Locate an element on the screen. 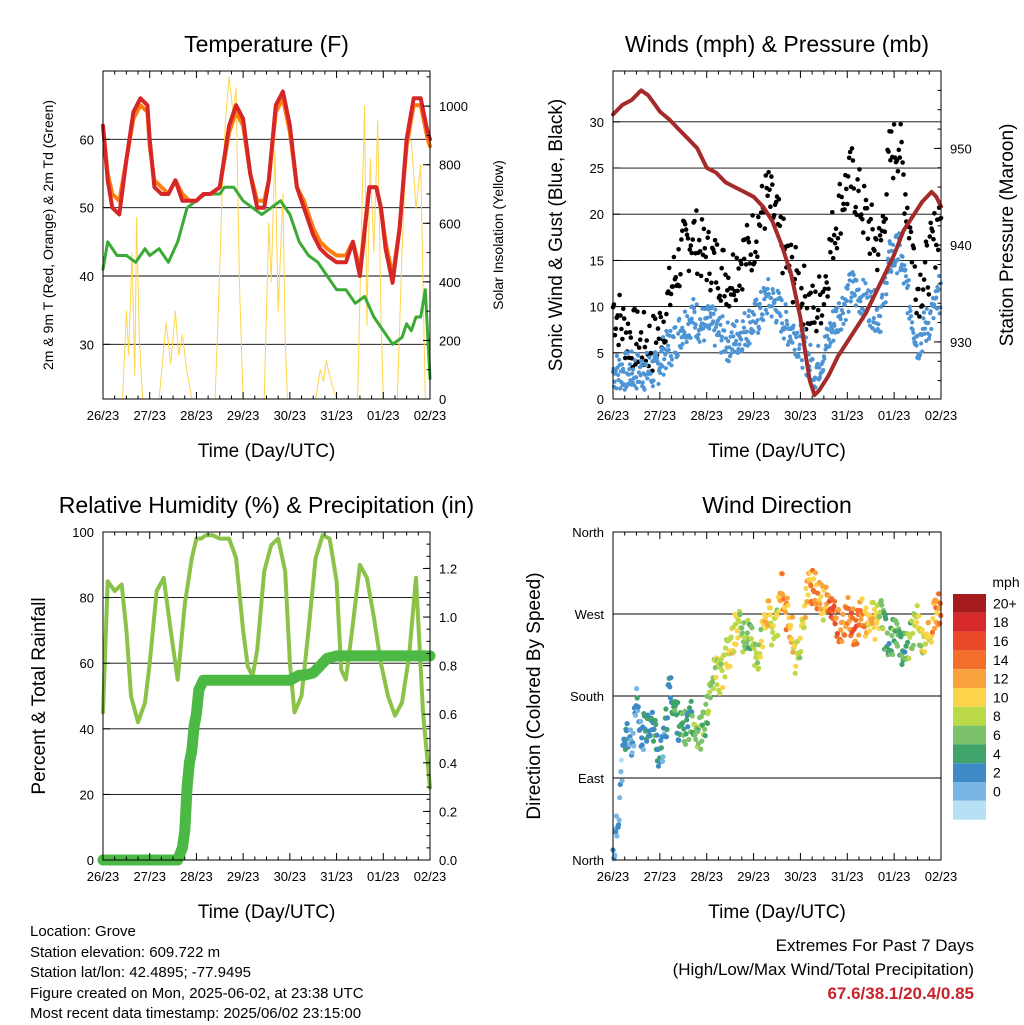 The image size is (1024, 1025). y2-axis-label: Station Pressure (Maroon) is located at coordinates (1007, 235).